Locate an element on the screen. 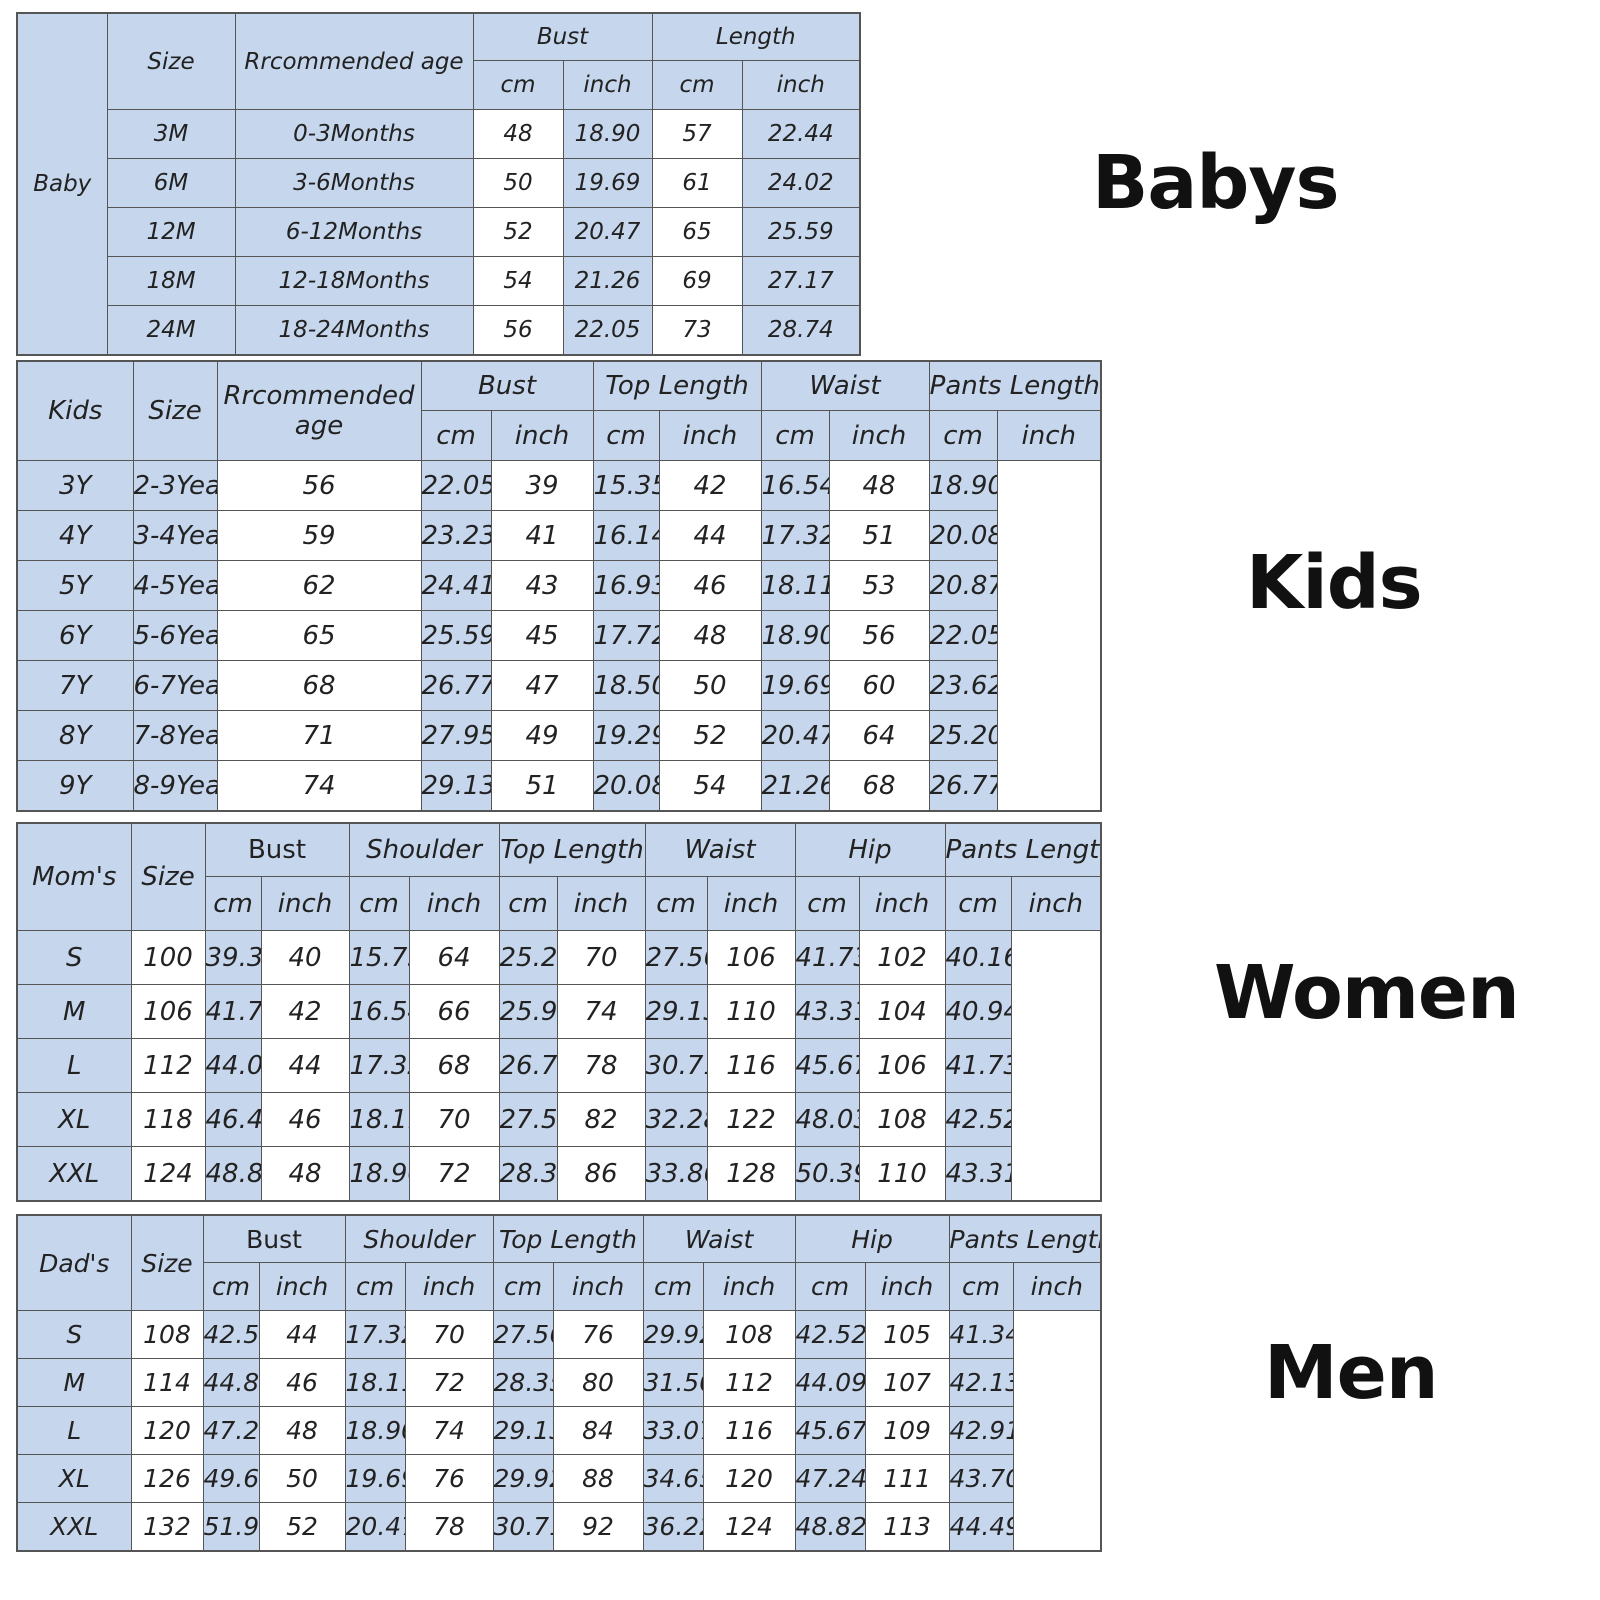  value-cell: 122 is located at coordinates (751, 1119).